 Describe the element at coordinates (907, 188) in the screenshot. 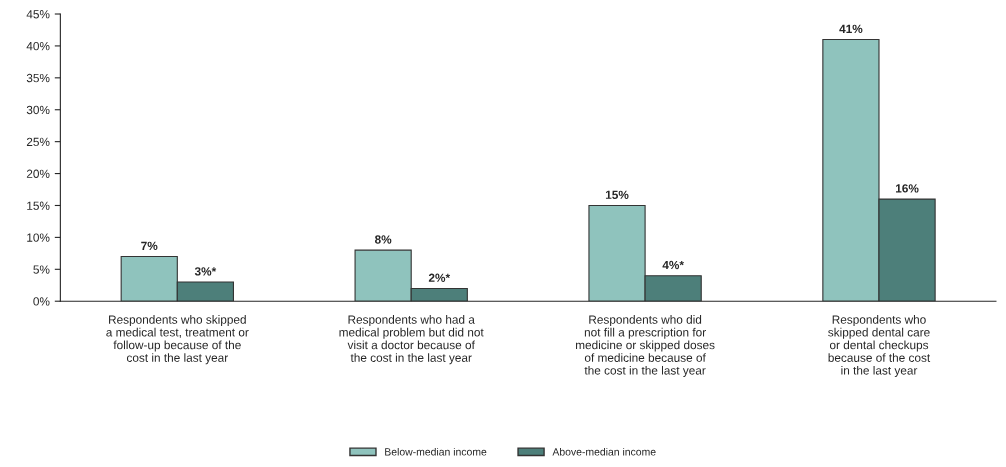

I see `data-label: 16%` at that location.